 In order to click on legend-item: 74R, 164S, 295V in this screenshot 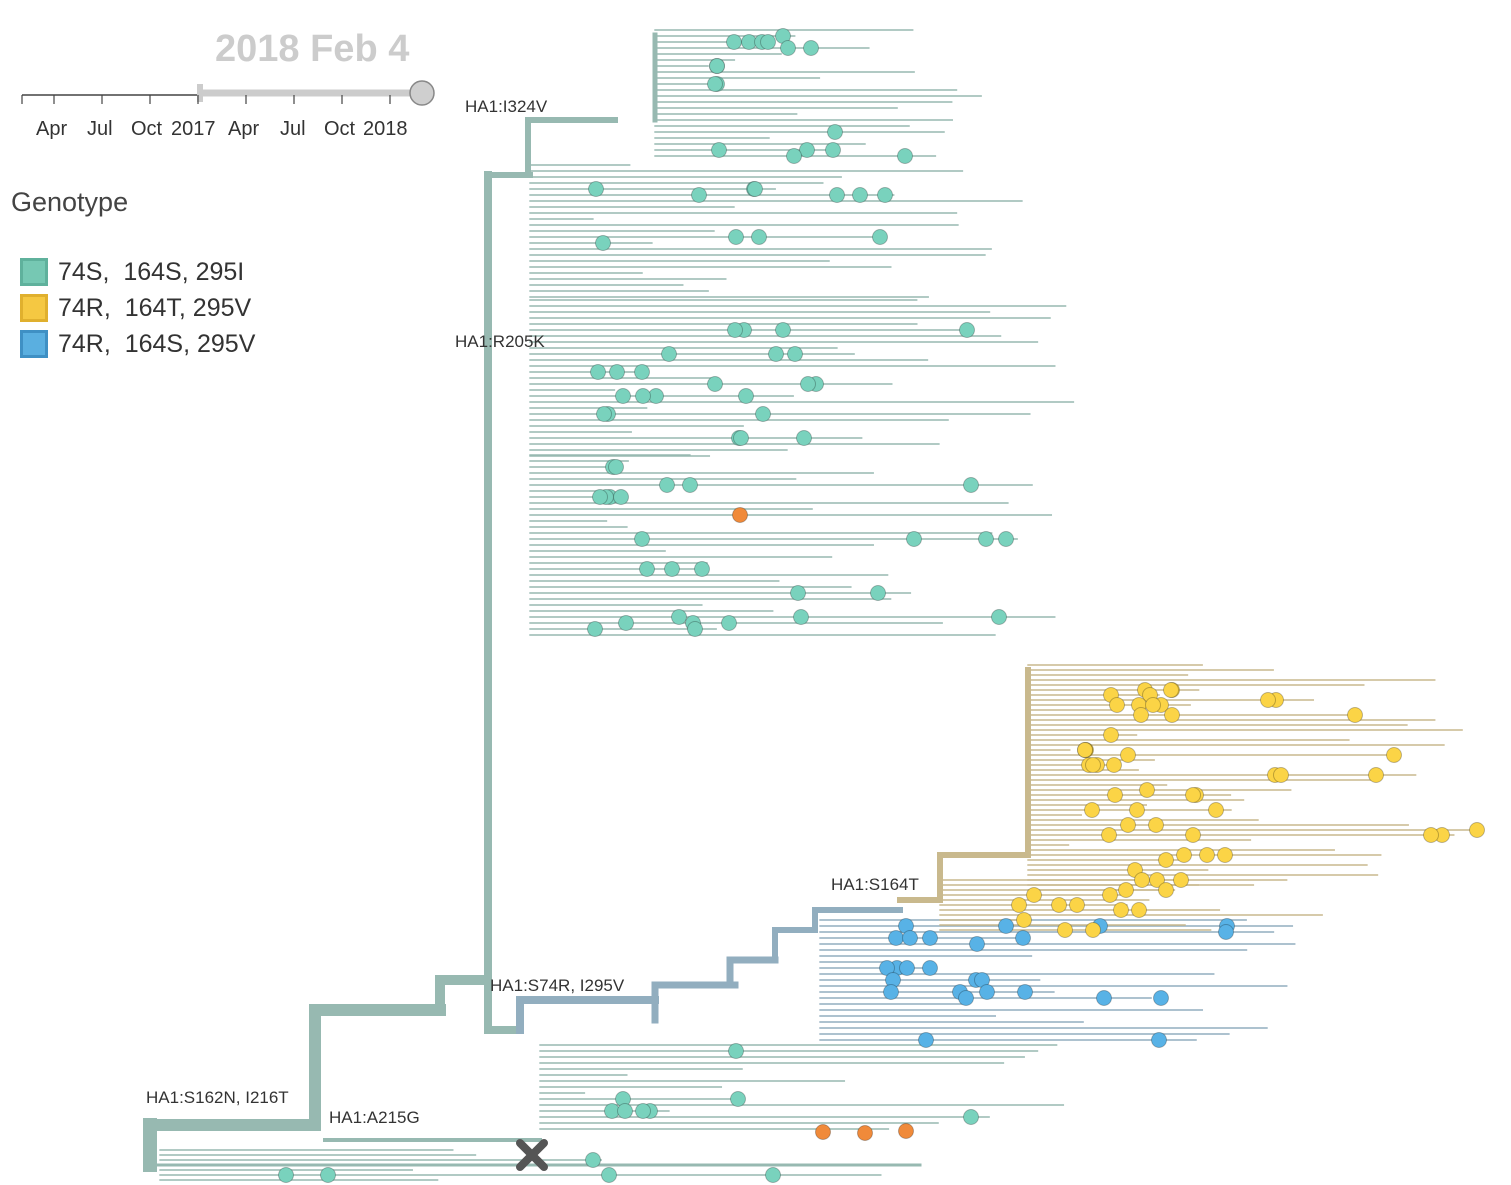, I will do `click(137, 344)`.